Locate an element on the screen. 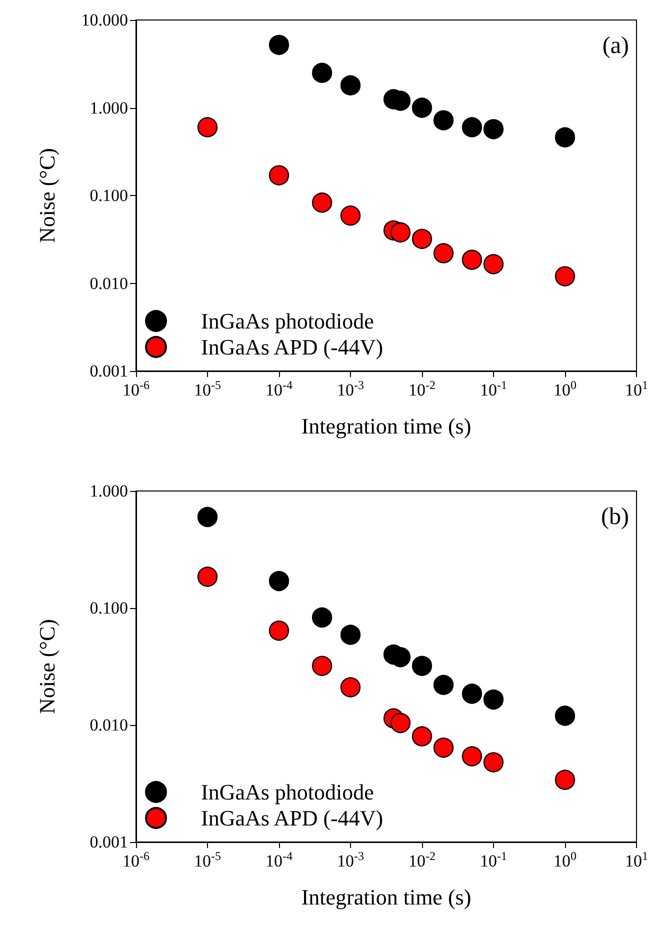 The height and width of the screenshot is (942, 651). annotation: (a) is located at coordinates (616, 46).